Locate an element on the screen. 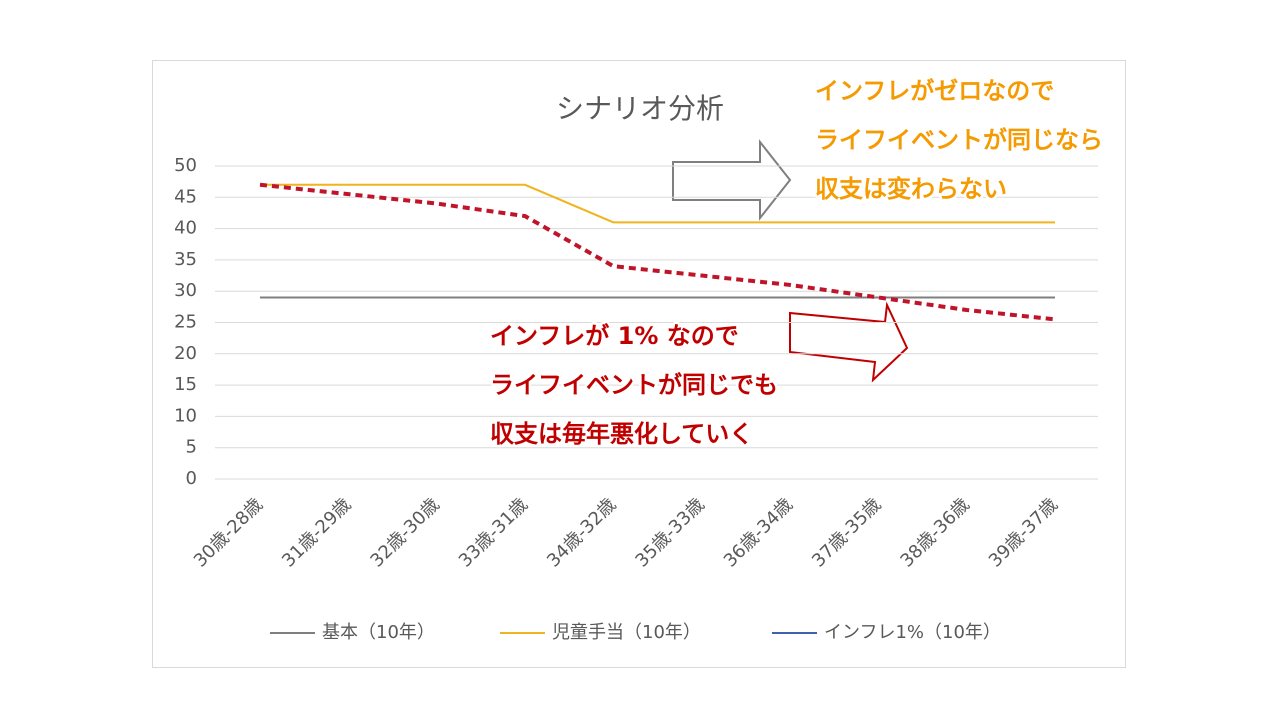 The width and height of the screenshot is (1280, 720). y-tick-label: 10 is located at coordinates (185, 415).